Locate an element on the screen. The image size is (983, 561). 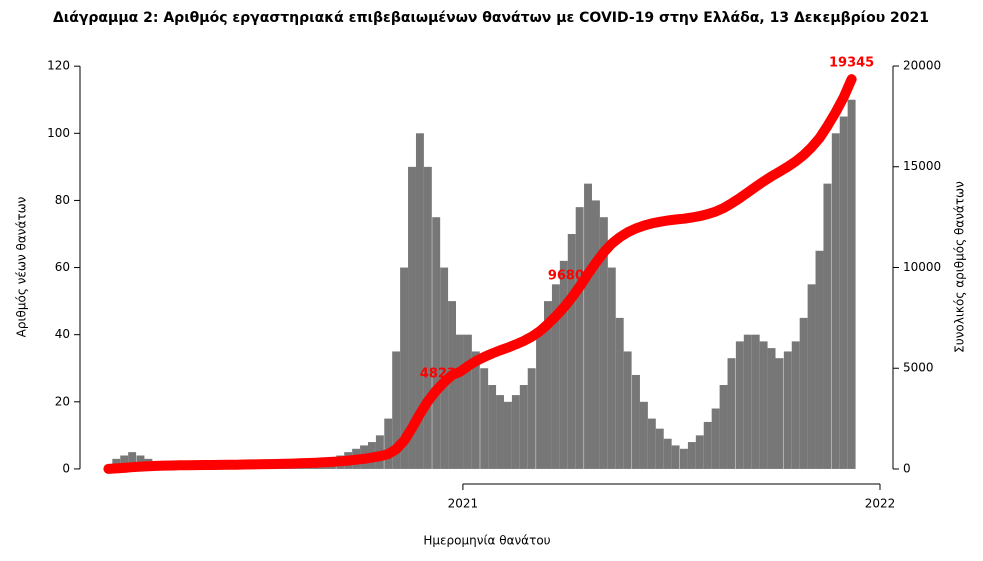
y-tick-label: 120 is located at coordinates (58, 66).